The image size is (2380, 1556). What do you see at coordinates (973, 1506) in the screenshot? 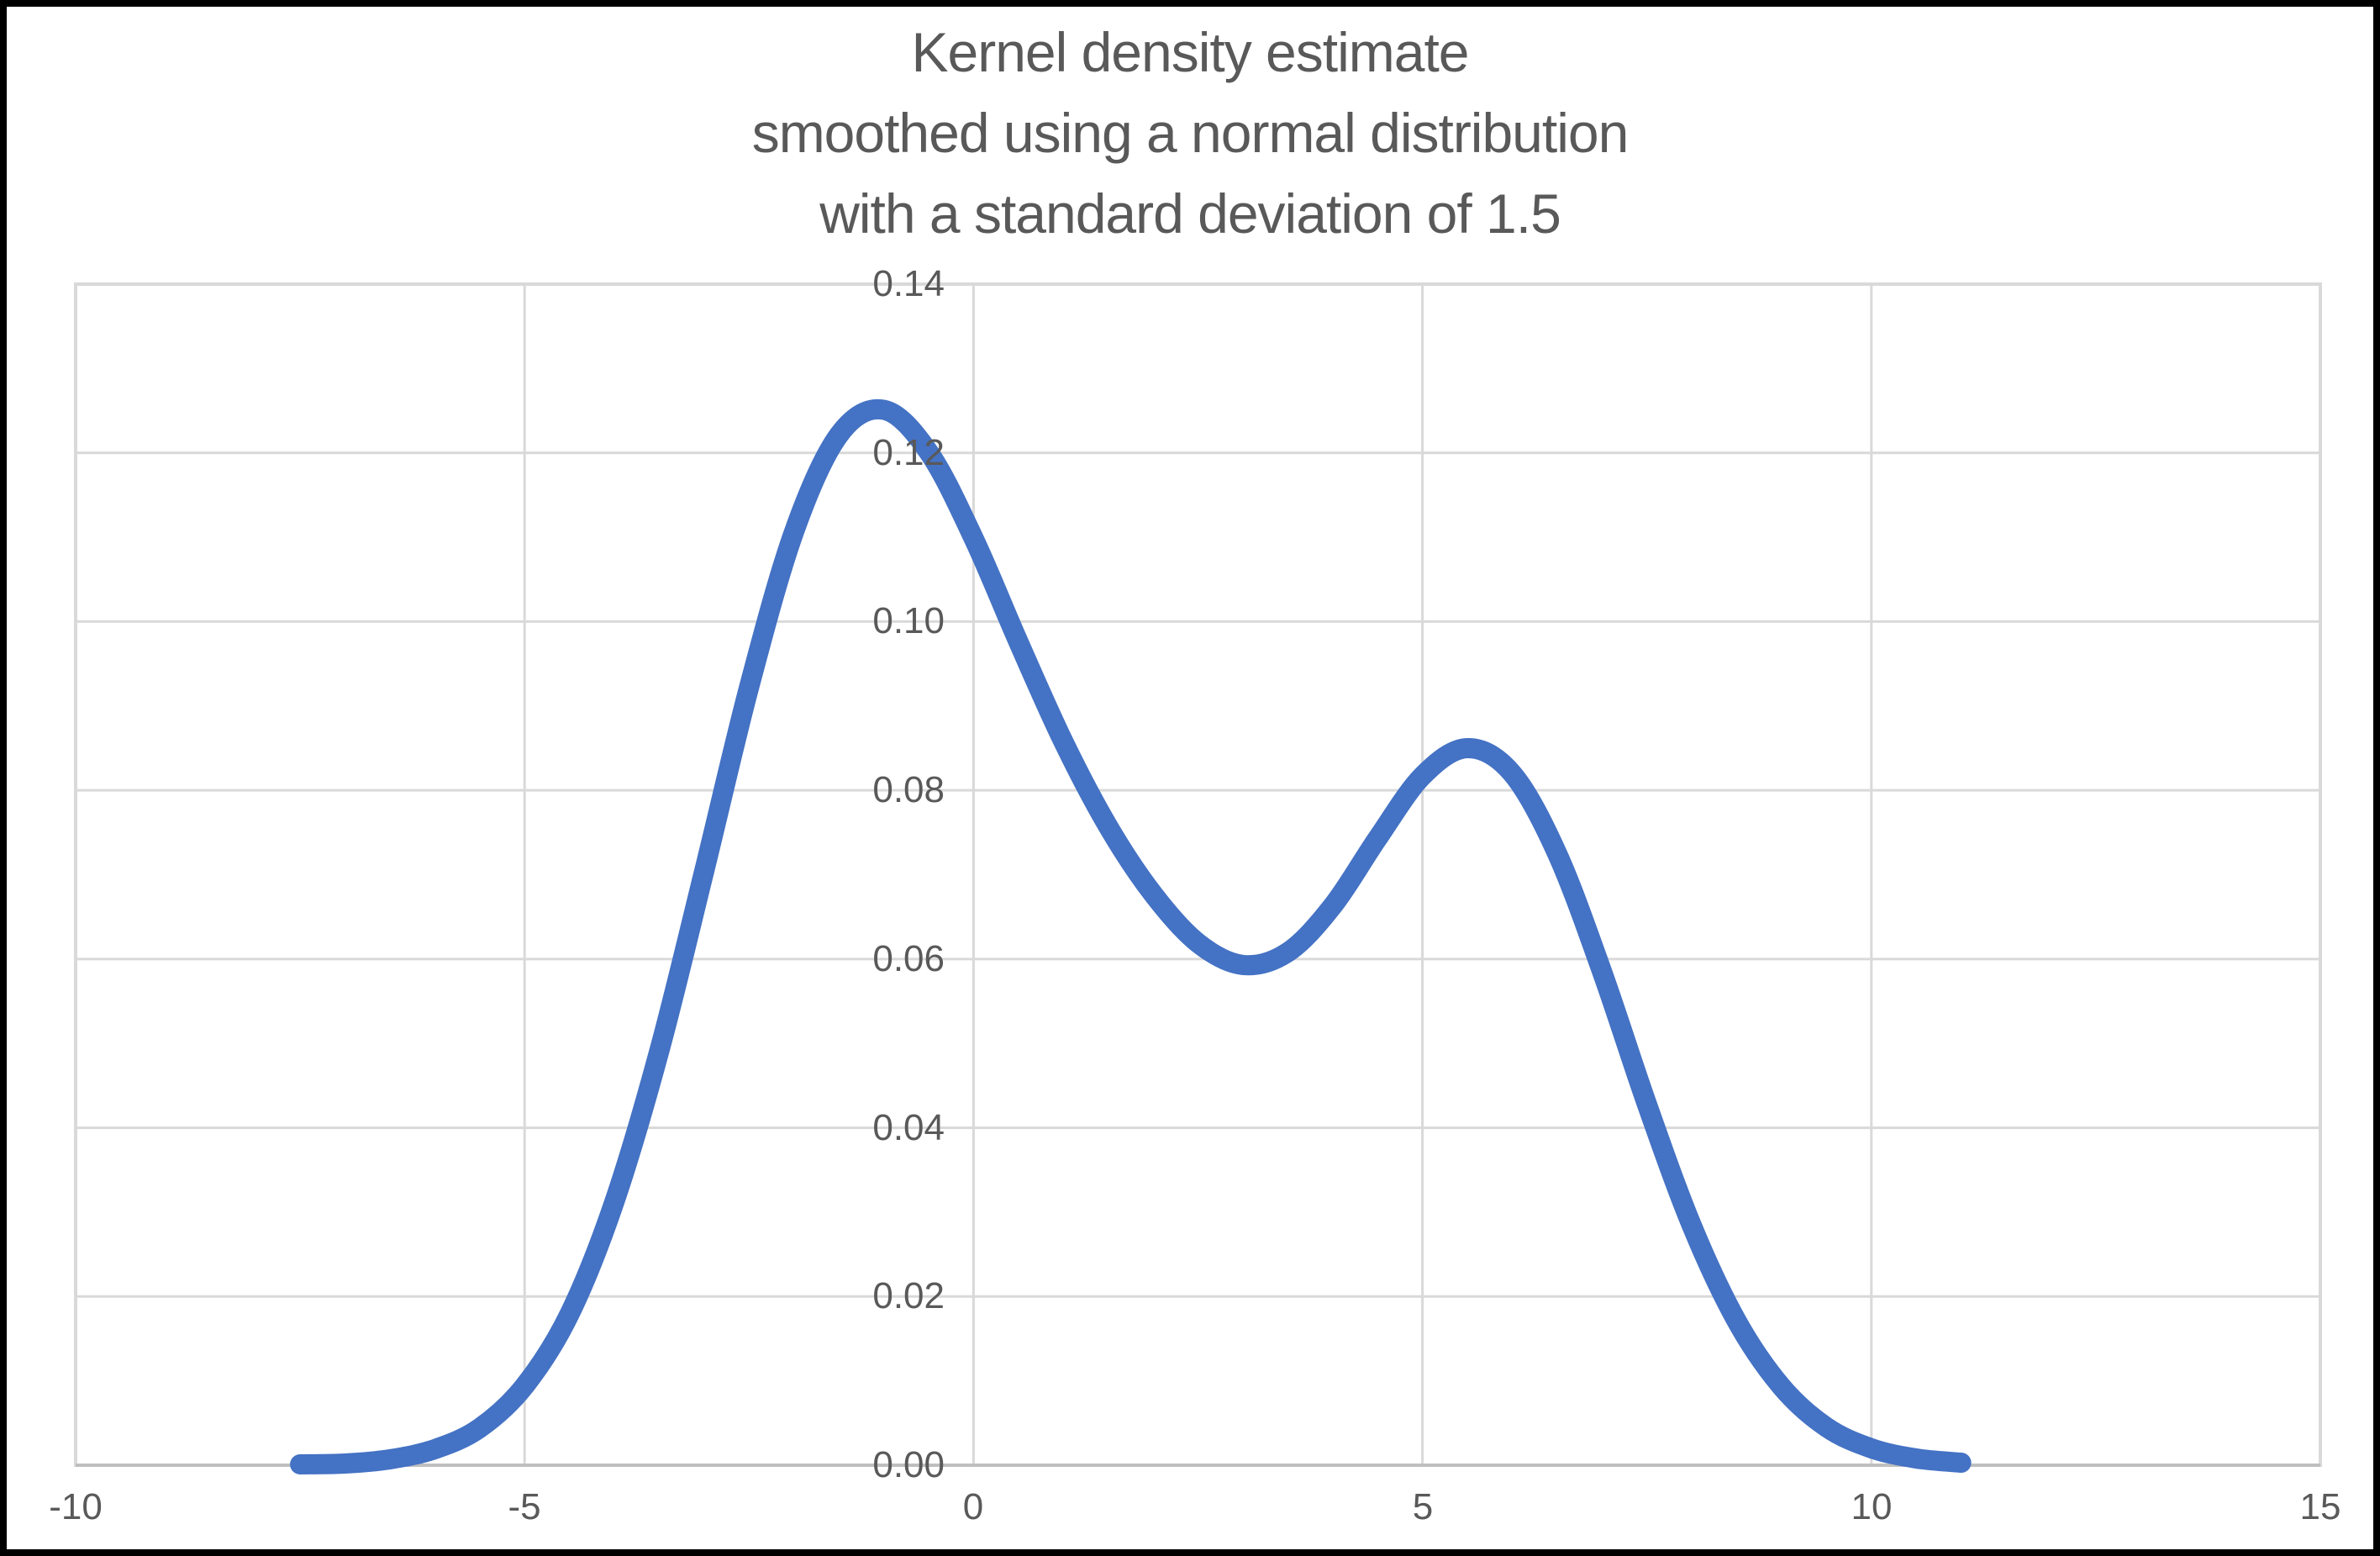
I see `x-axis-tick-label: 0` at bounding box center [973, 1506].